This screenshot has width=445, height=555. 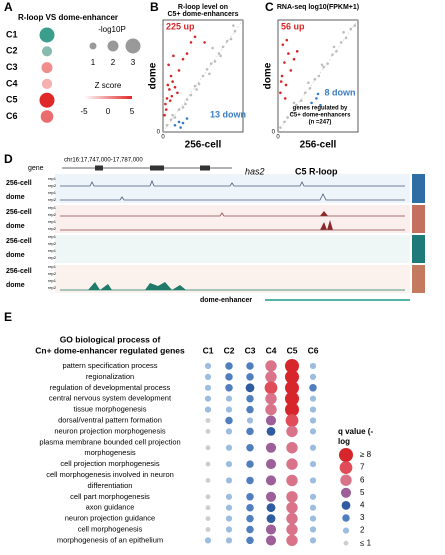 I want to click on size-legend-dot, so click(x=133, y=46).